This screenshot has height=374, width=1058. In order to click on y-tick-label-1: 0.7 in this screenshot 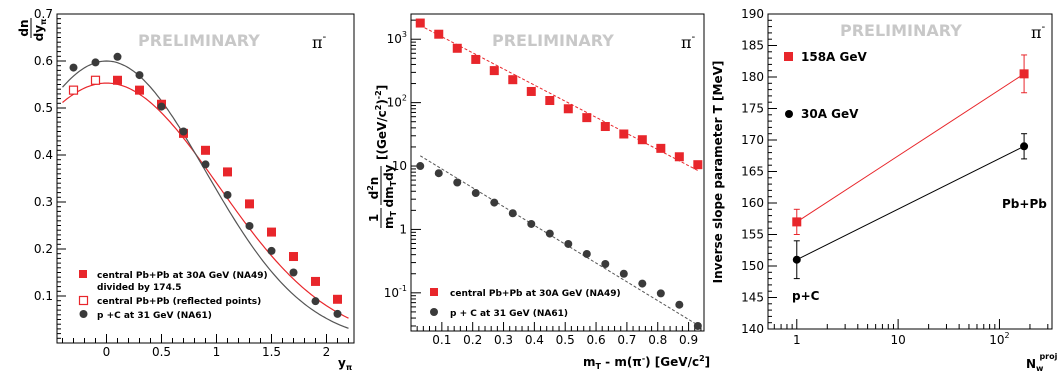, I will do `click(43, 14)`.